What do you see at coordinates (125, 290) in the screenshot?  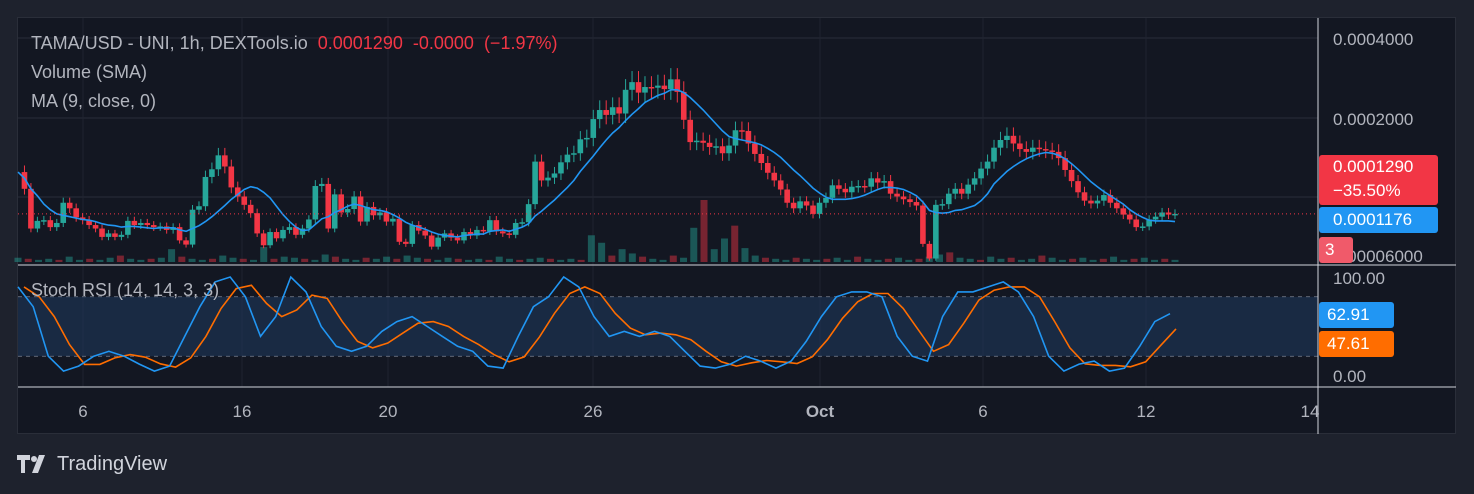 I see `legend-stoch: Stoch RSI (14, 14, 3, 3)` at bounding box center [125, 290].